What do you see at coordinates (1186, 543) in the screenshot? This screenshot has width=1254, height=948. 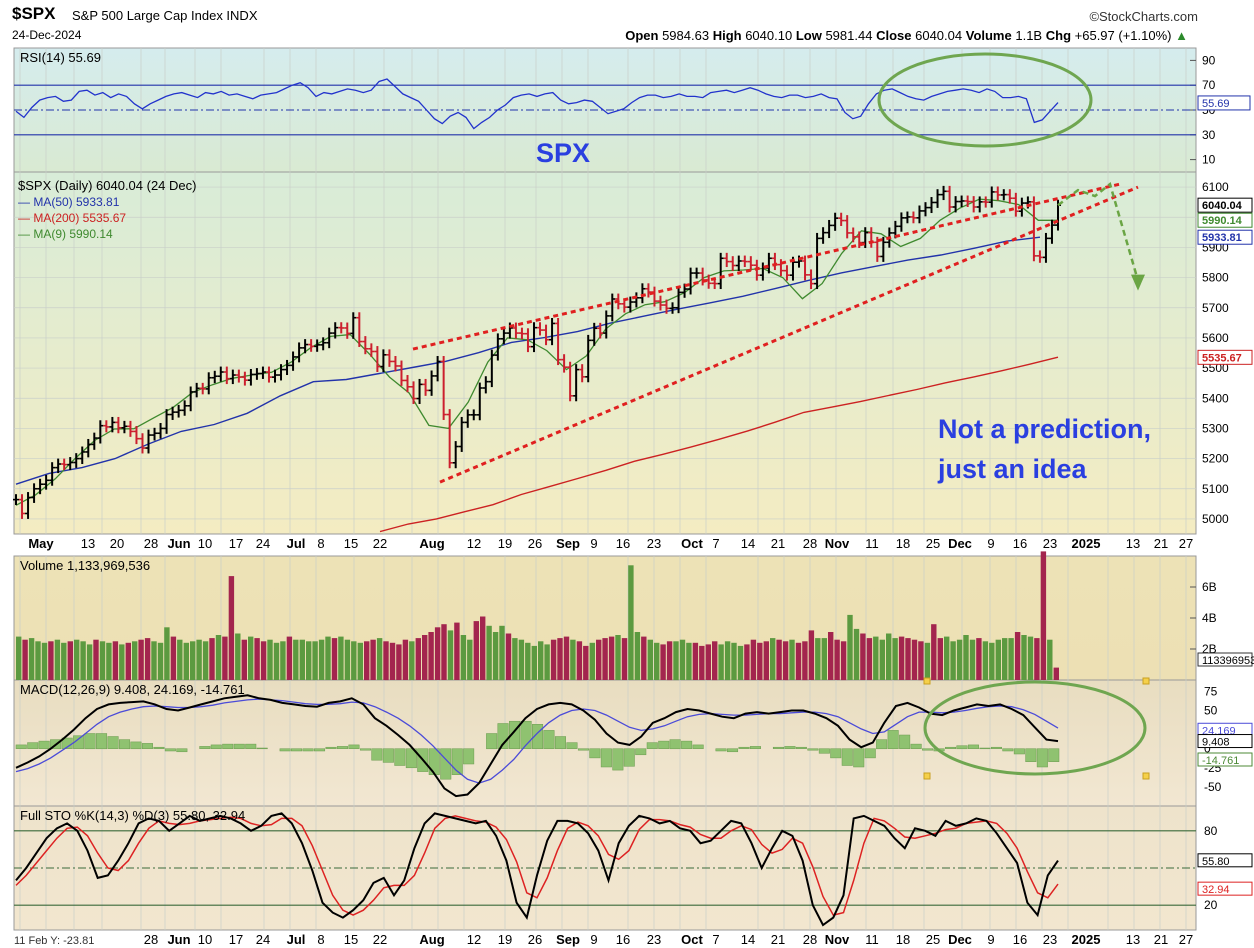 I see `x-tick-label: 27` at bounding box center [1186, 543].